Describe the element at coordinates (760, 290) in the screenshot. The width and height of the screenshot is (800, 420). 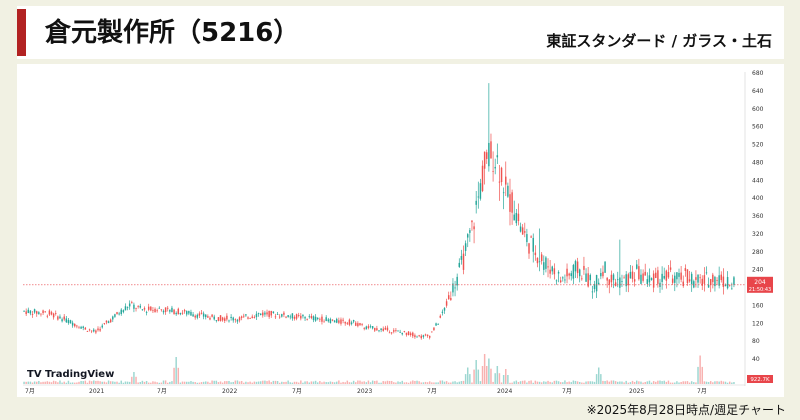
I see `last-price-countdown: 21:50:43` at that location.